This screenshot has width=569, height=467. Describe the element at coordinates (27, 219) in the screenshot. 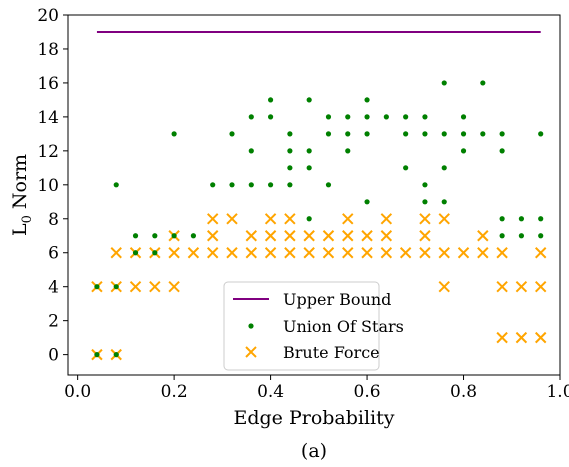

I see `y-axis-label-subscript: 0` at that location.